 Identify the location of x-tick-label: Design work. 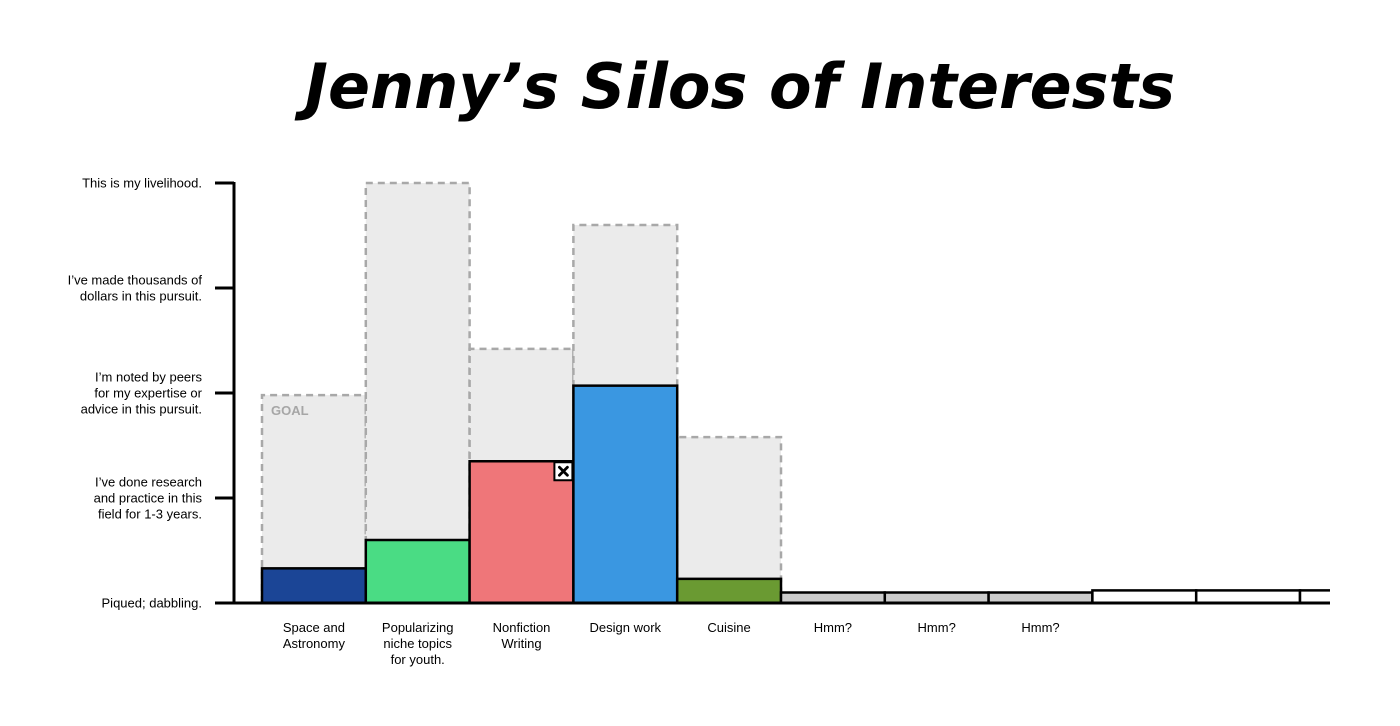
(626, 627).